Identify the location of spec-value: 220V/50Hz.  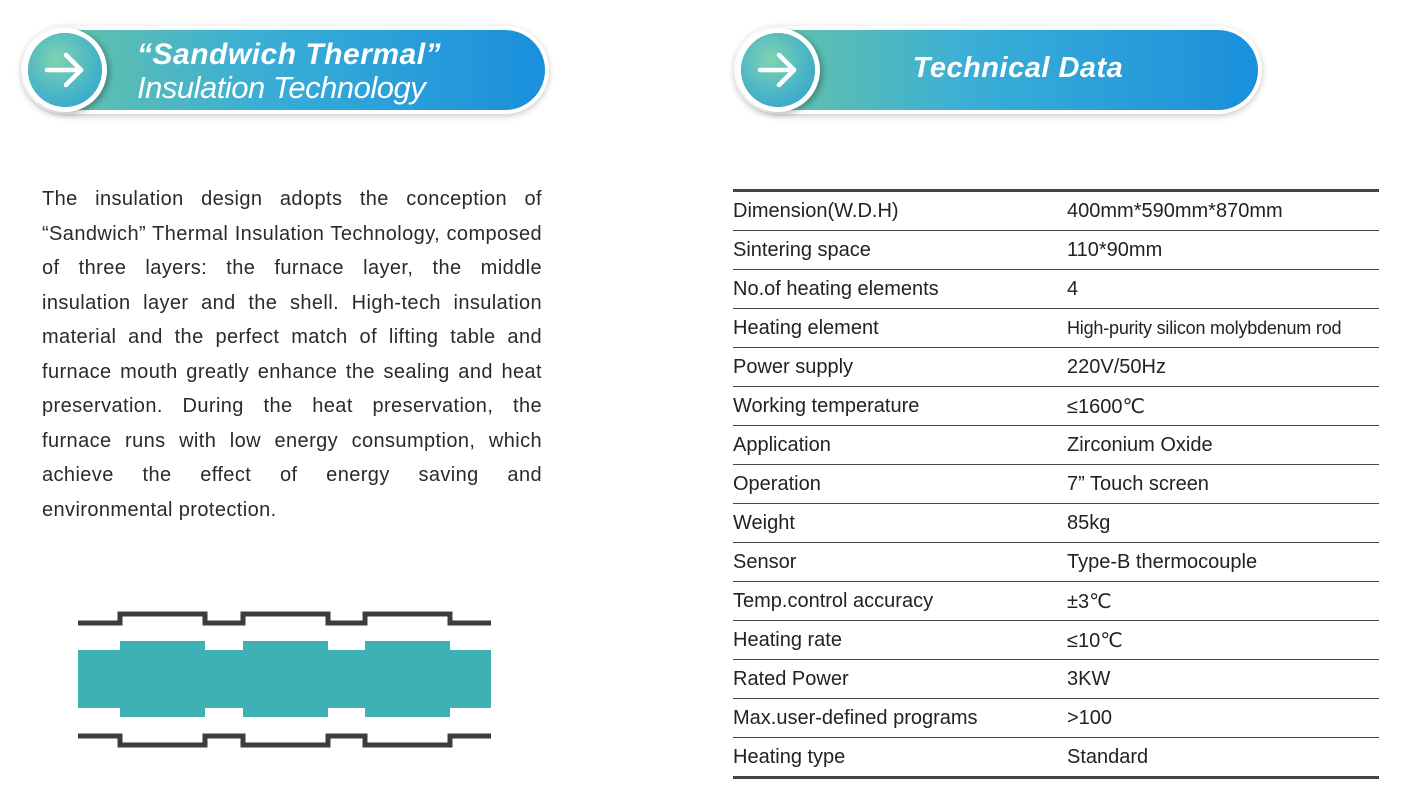
(1223, 367).